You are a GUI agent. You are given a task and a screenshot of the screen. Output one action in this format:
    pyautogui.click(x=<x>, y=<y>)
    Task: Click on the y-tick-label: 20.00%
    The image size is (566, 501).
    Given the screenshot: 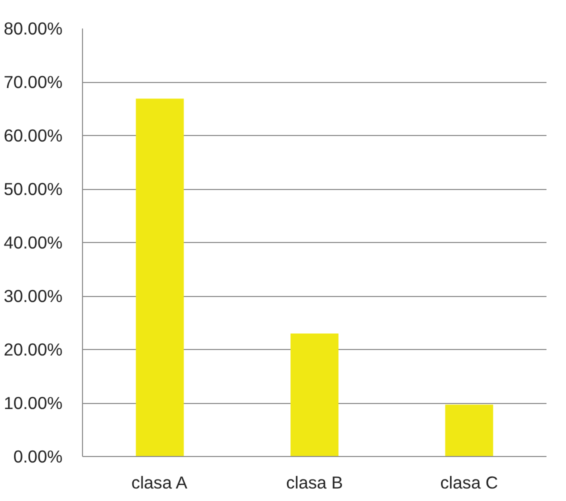 What is the action you would take?
    pyautogui.click(x=33, y=350)
    